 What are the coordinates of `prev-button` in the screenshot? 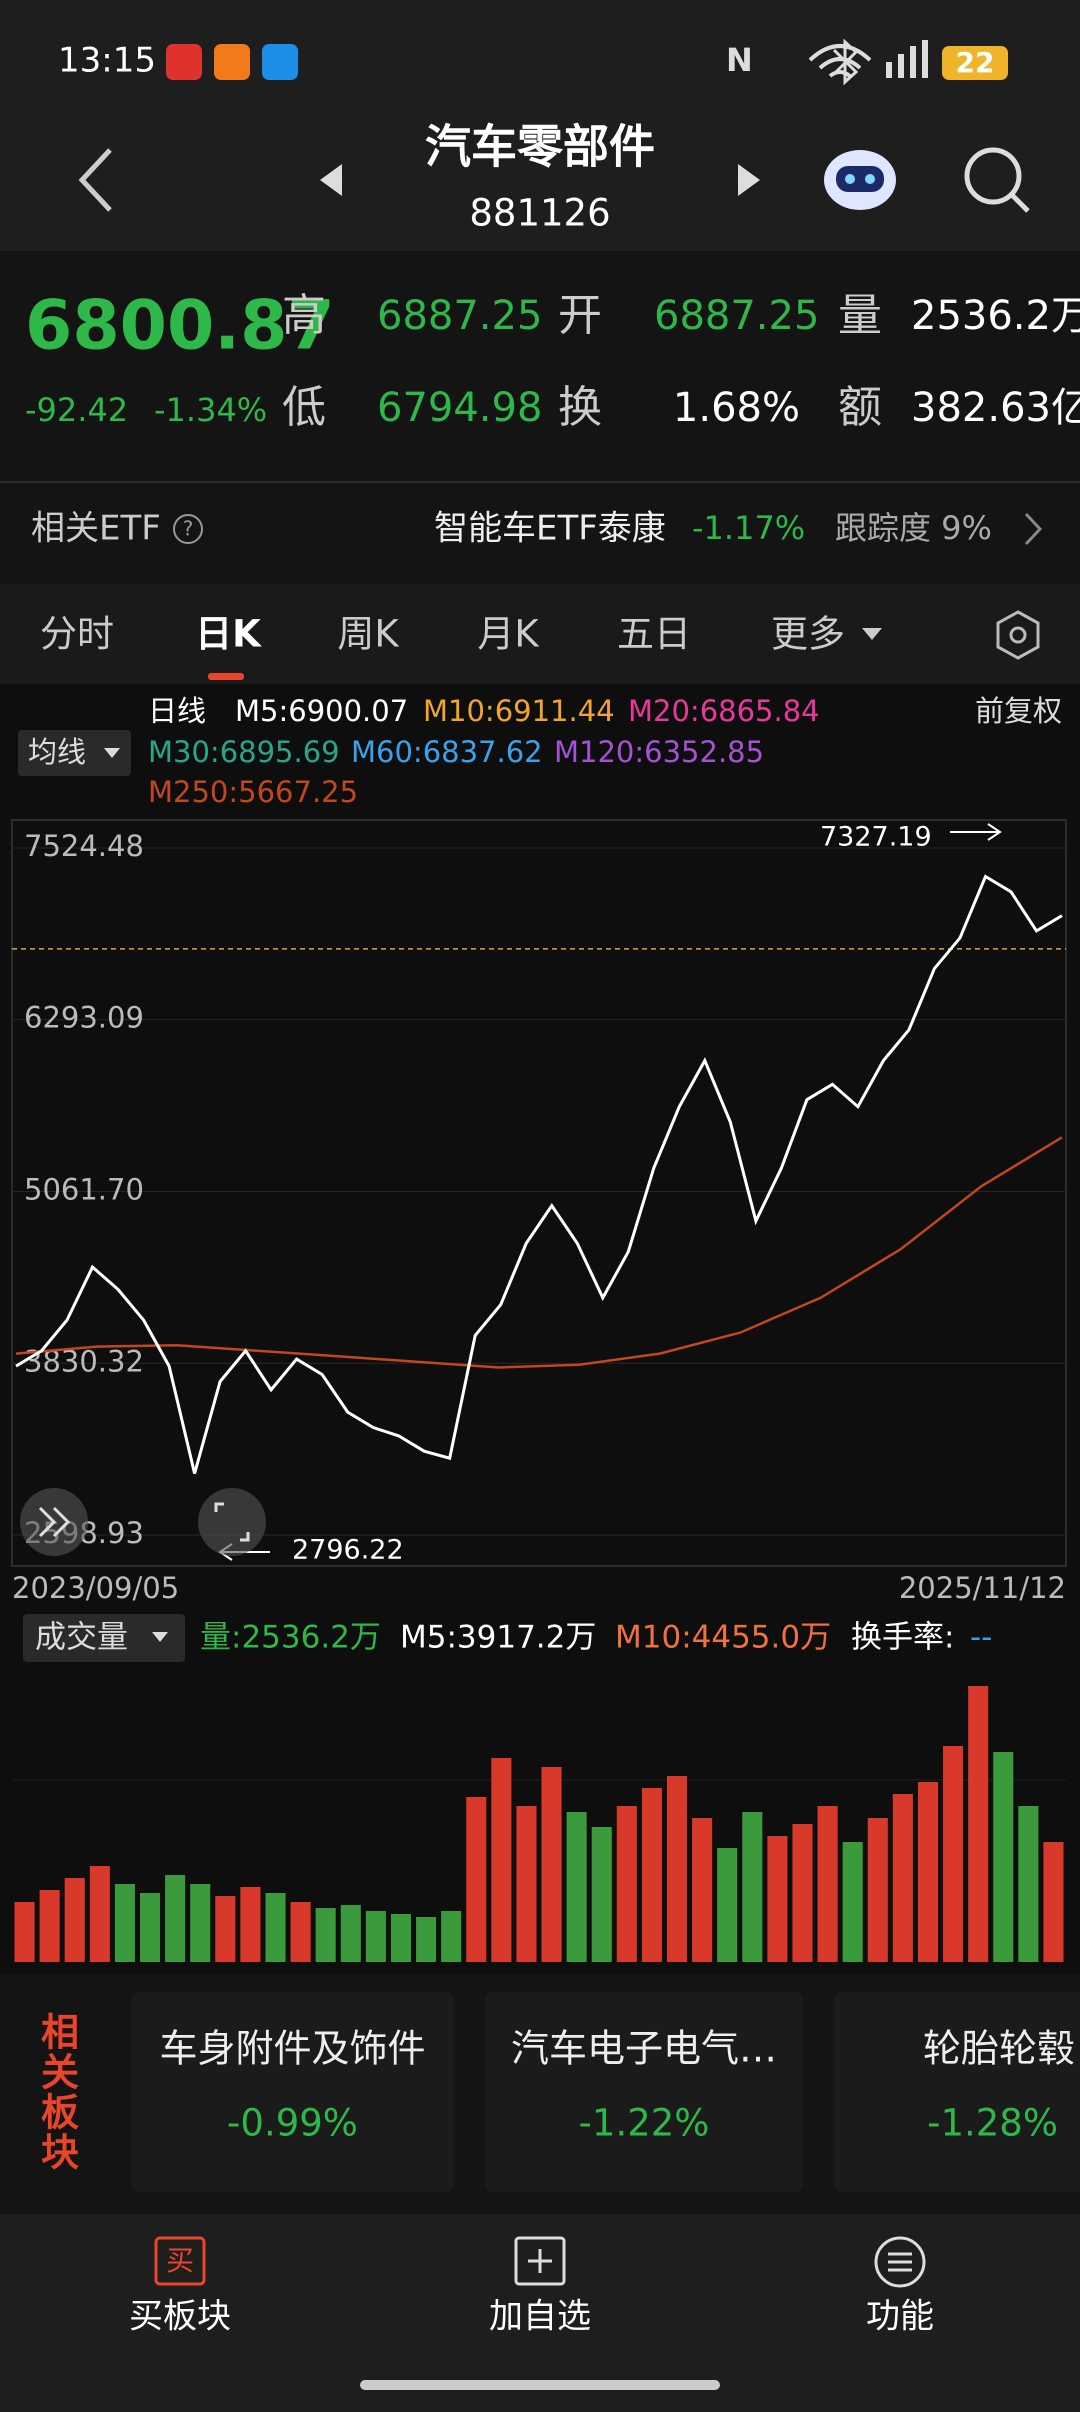 It's located at (331, 180).